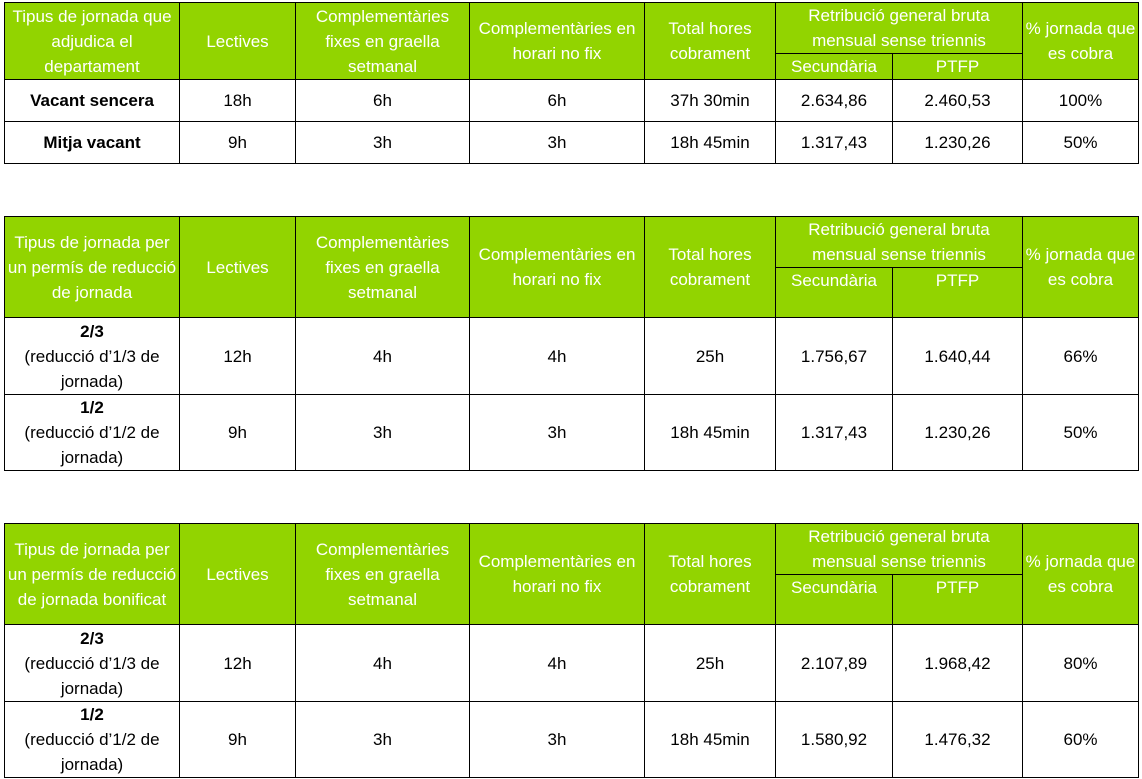 This screenshot has width=1142, height=779. Describe the element at coordinates (557, 100) in the screenshot. I see `cell-nofix: 6h` at that location.